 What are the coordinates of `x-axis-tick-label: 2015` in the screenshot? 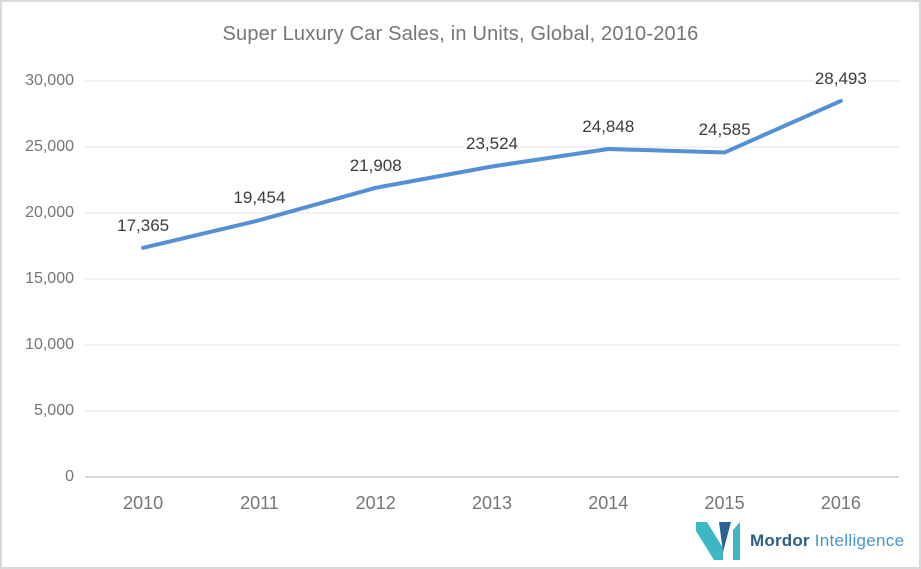 It's located at (724, 503).